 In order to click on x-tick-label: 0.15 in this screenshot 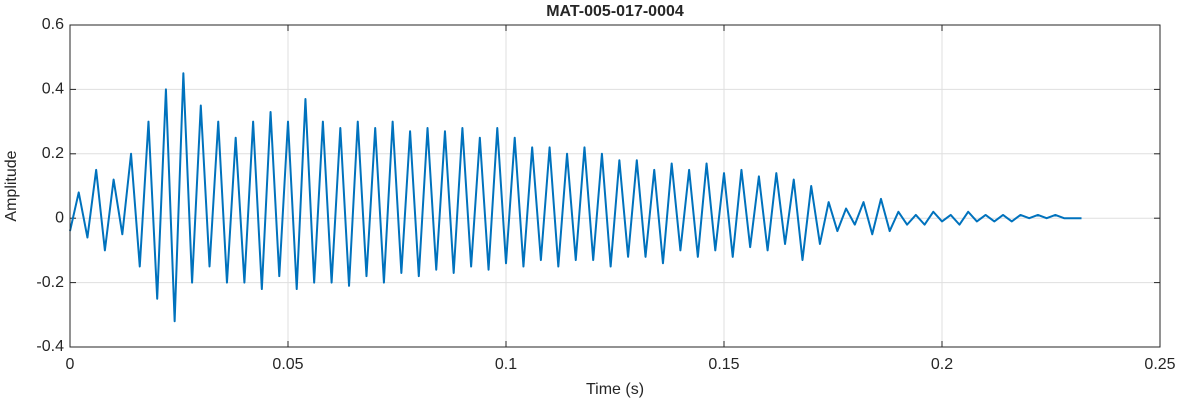, I will do `click(723, 364)`.